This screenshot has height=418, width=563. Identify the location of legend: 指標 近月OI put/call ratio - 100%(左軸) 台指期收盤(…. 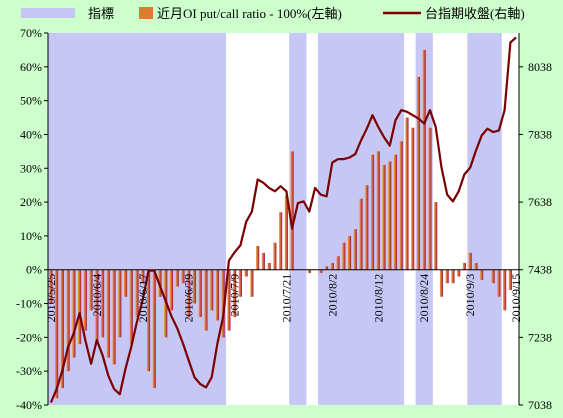
(273, 13).